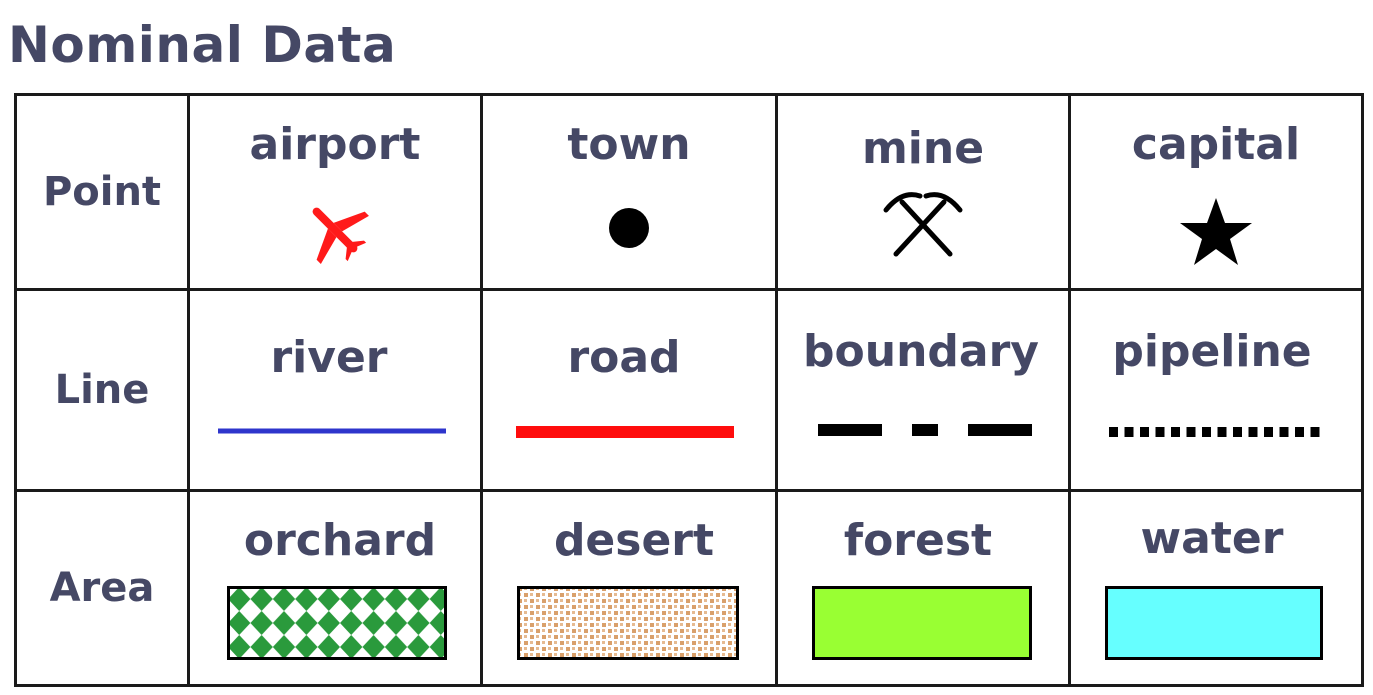 The height and width of the screenshot is (695, 1373). I want to click on cell-desert: desert, so click(630, 588).